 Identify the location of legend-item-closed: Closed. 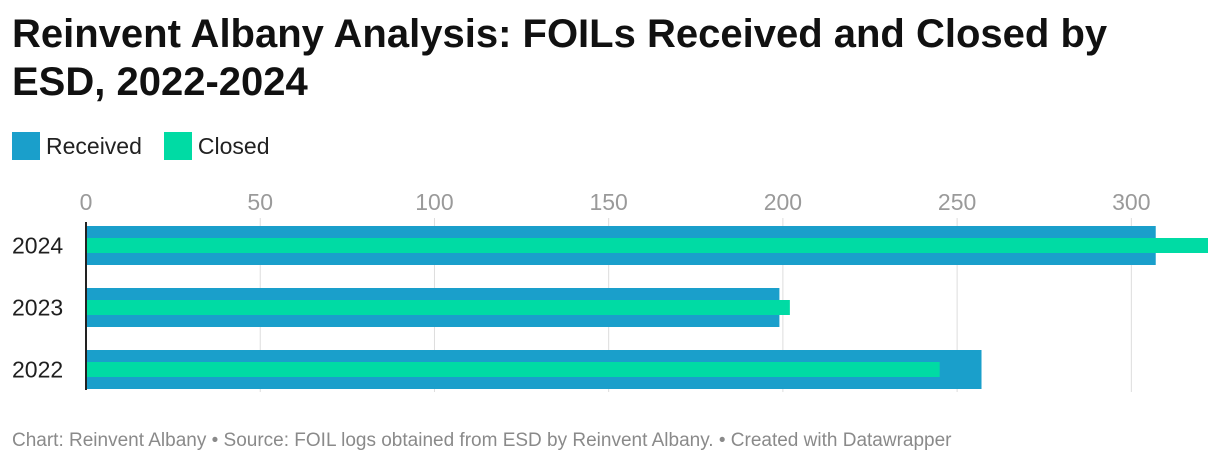
(216, 146).